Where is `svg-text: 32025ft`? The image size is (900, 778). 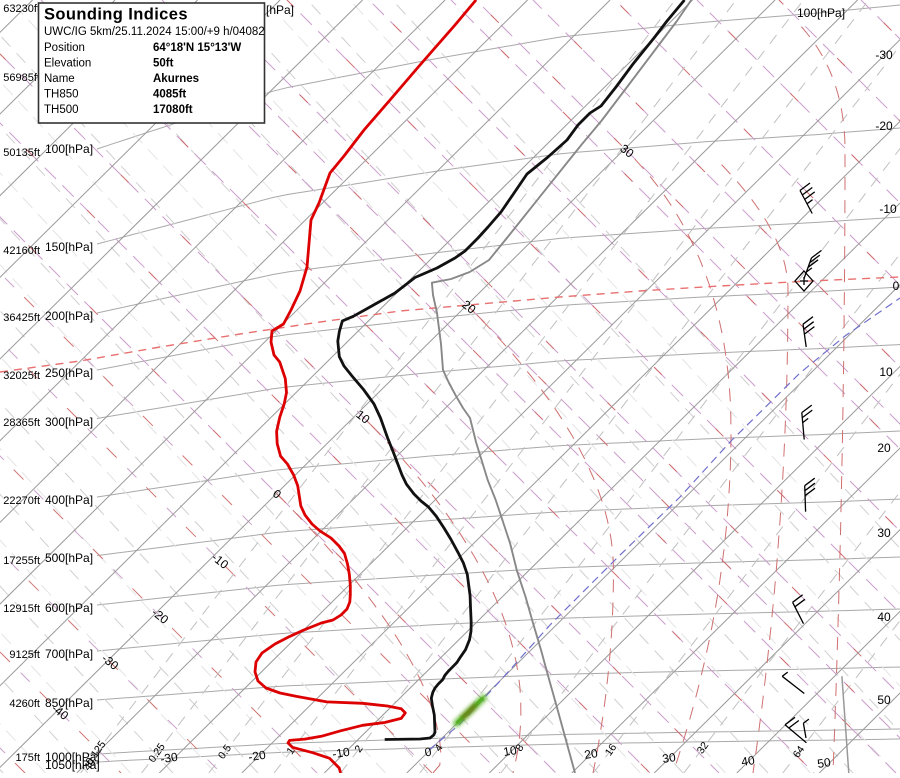 svg-text: 32025ft is located at coordinates (21, 376).